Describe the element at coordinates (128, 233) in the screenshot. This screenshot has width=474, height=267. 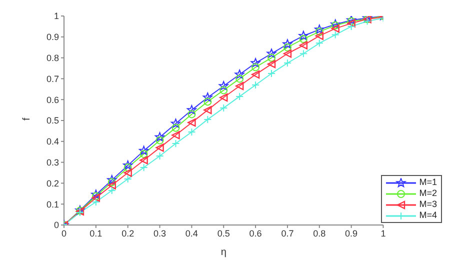
I see `x-tick-label: 0.2` at that location.